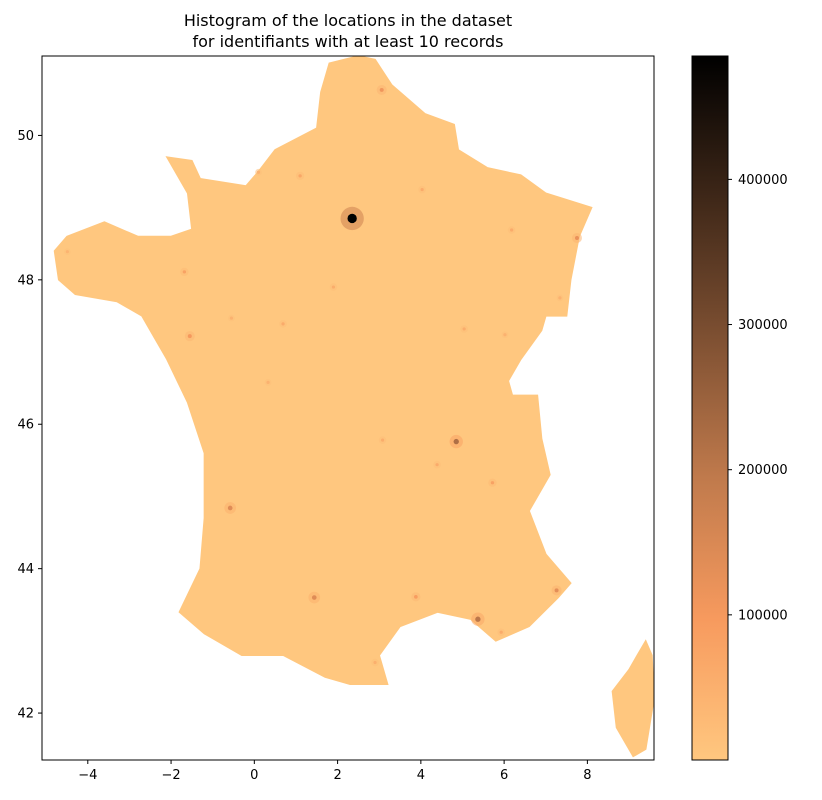  What do you see at coordinates (504, 775) in the screenshot?
I see `x-tick-label: 6` at bounding box center [504, 775].